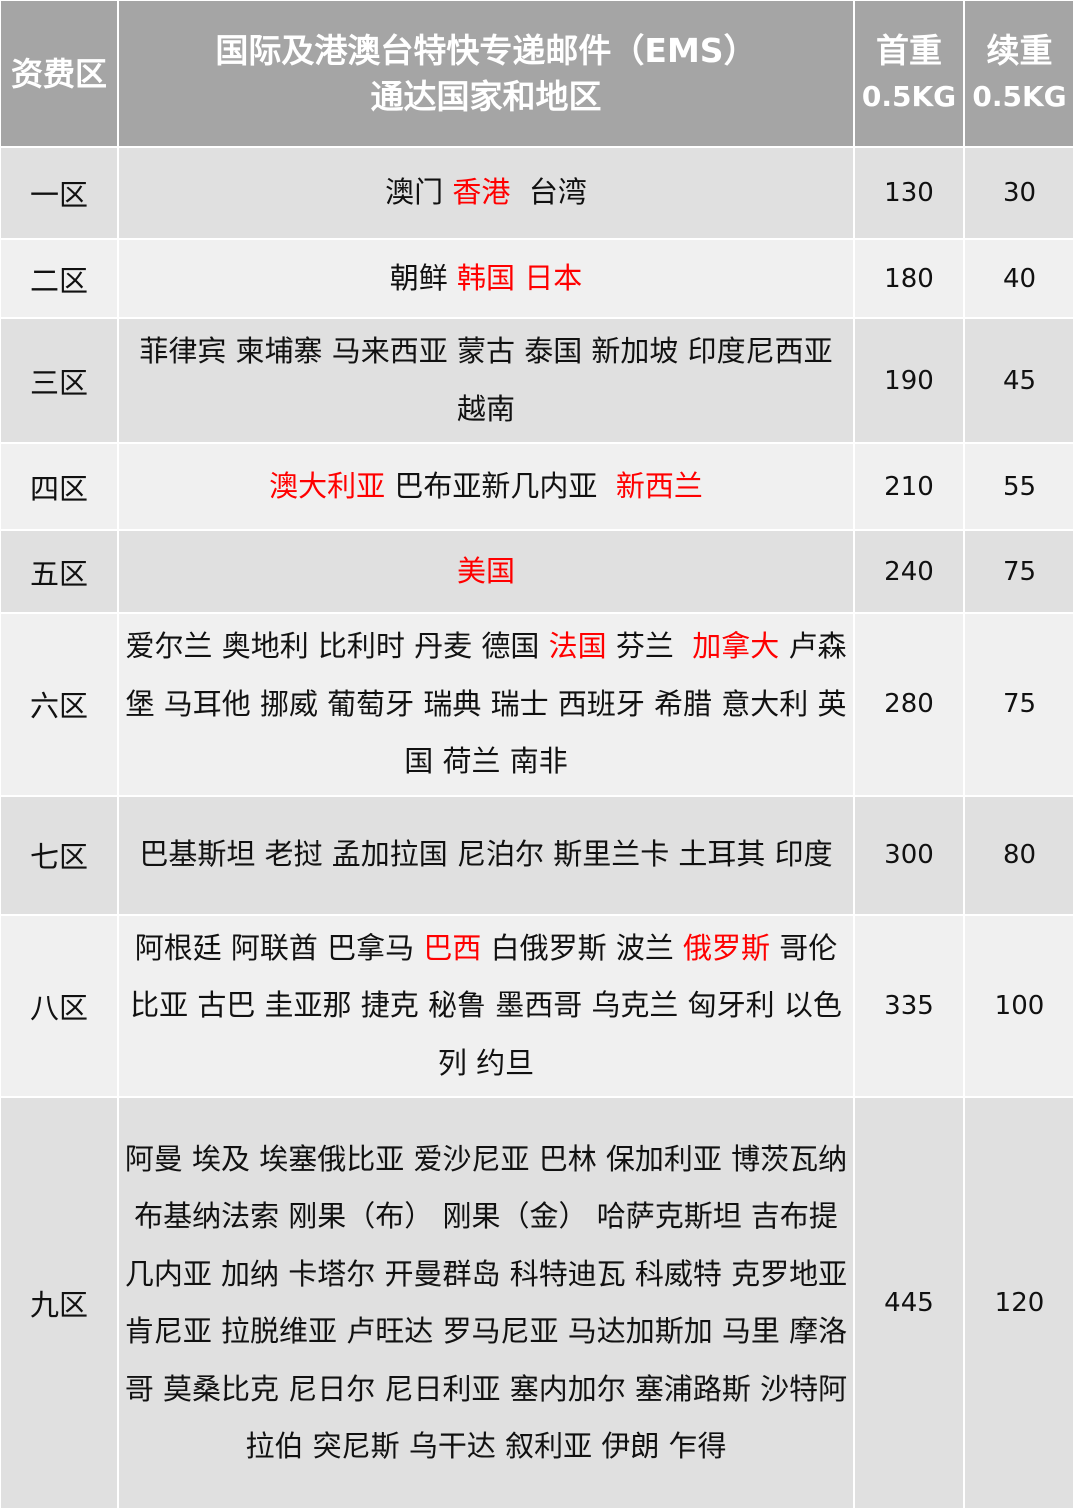 The height and width of the screenshot is (1510, 1073). What do you see at coordinates (1019, 1005) in the screenshot?
I see `extra-weight-price: 100` at bounding box center [1019, 1005].